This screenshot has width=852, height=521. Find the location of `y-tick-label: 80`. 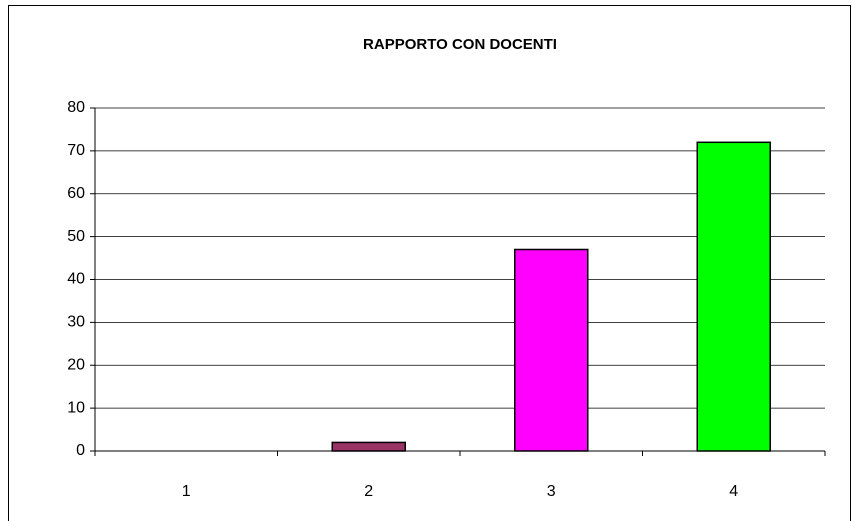

y-tick-label: 80 is located at coordinates (76, 107).